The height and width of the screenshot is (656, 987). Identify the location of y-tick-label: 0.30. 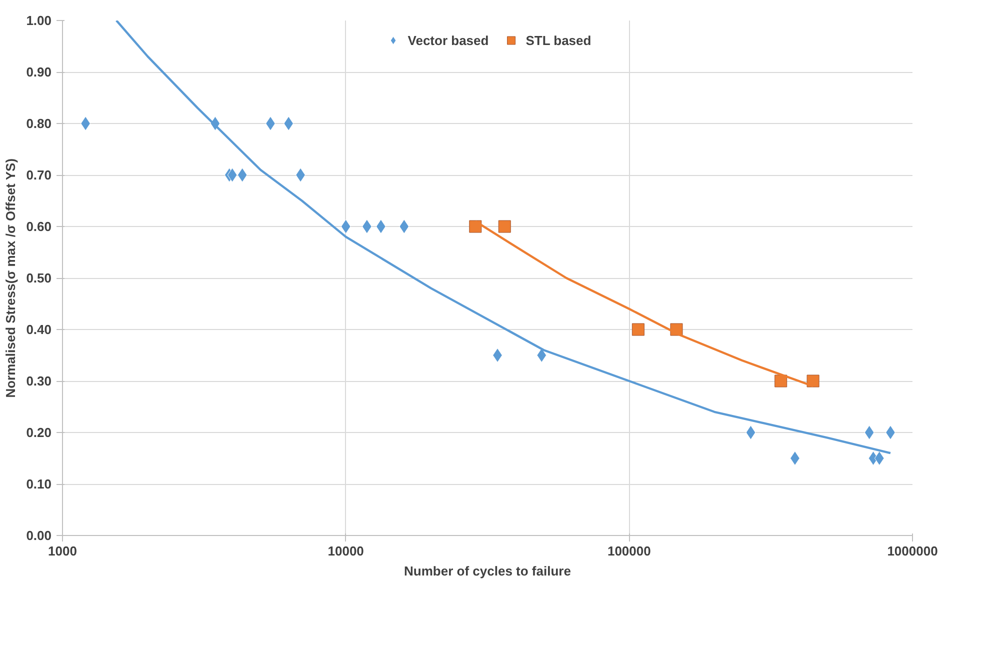
(39, 381).